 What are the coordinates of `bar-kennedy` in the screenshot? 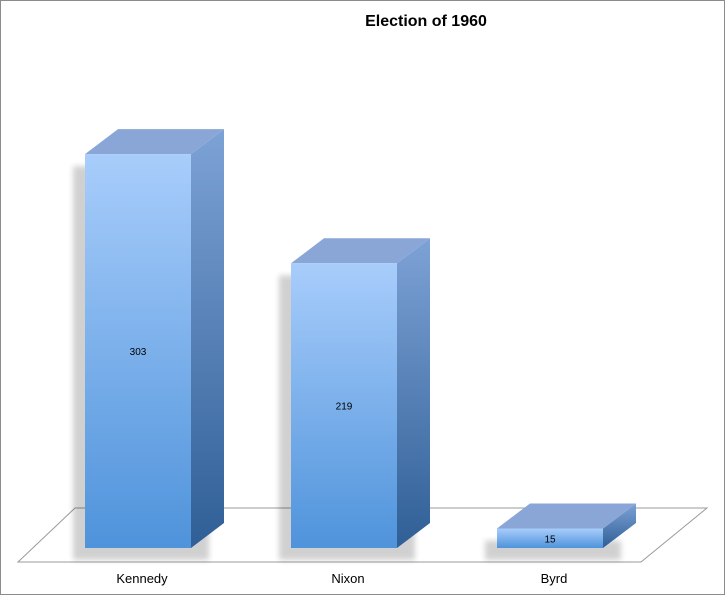 It's located at (138, 351).